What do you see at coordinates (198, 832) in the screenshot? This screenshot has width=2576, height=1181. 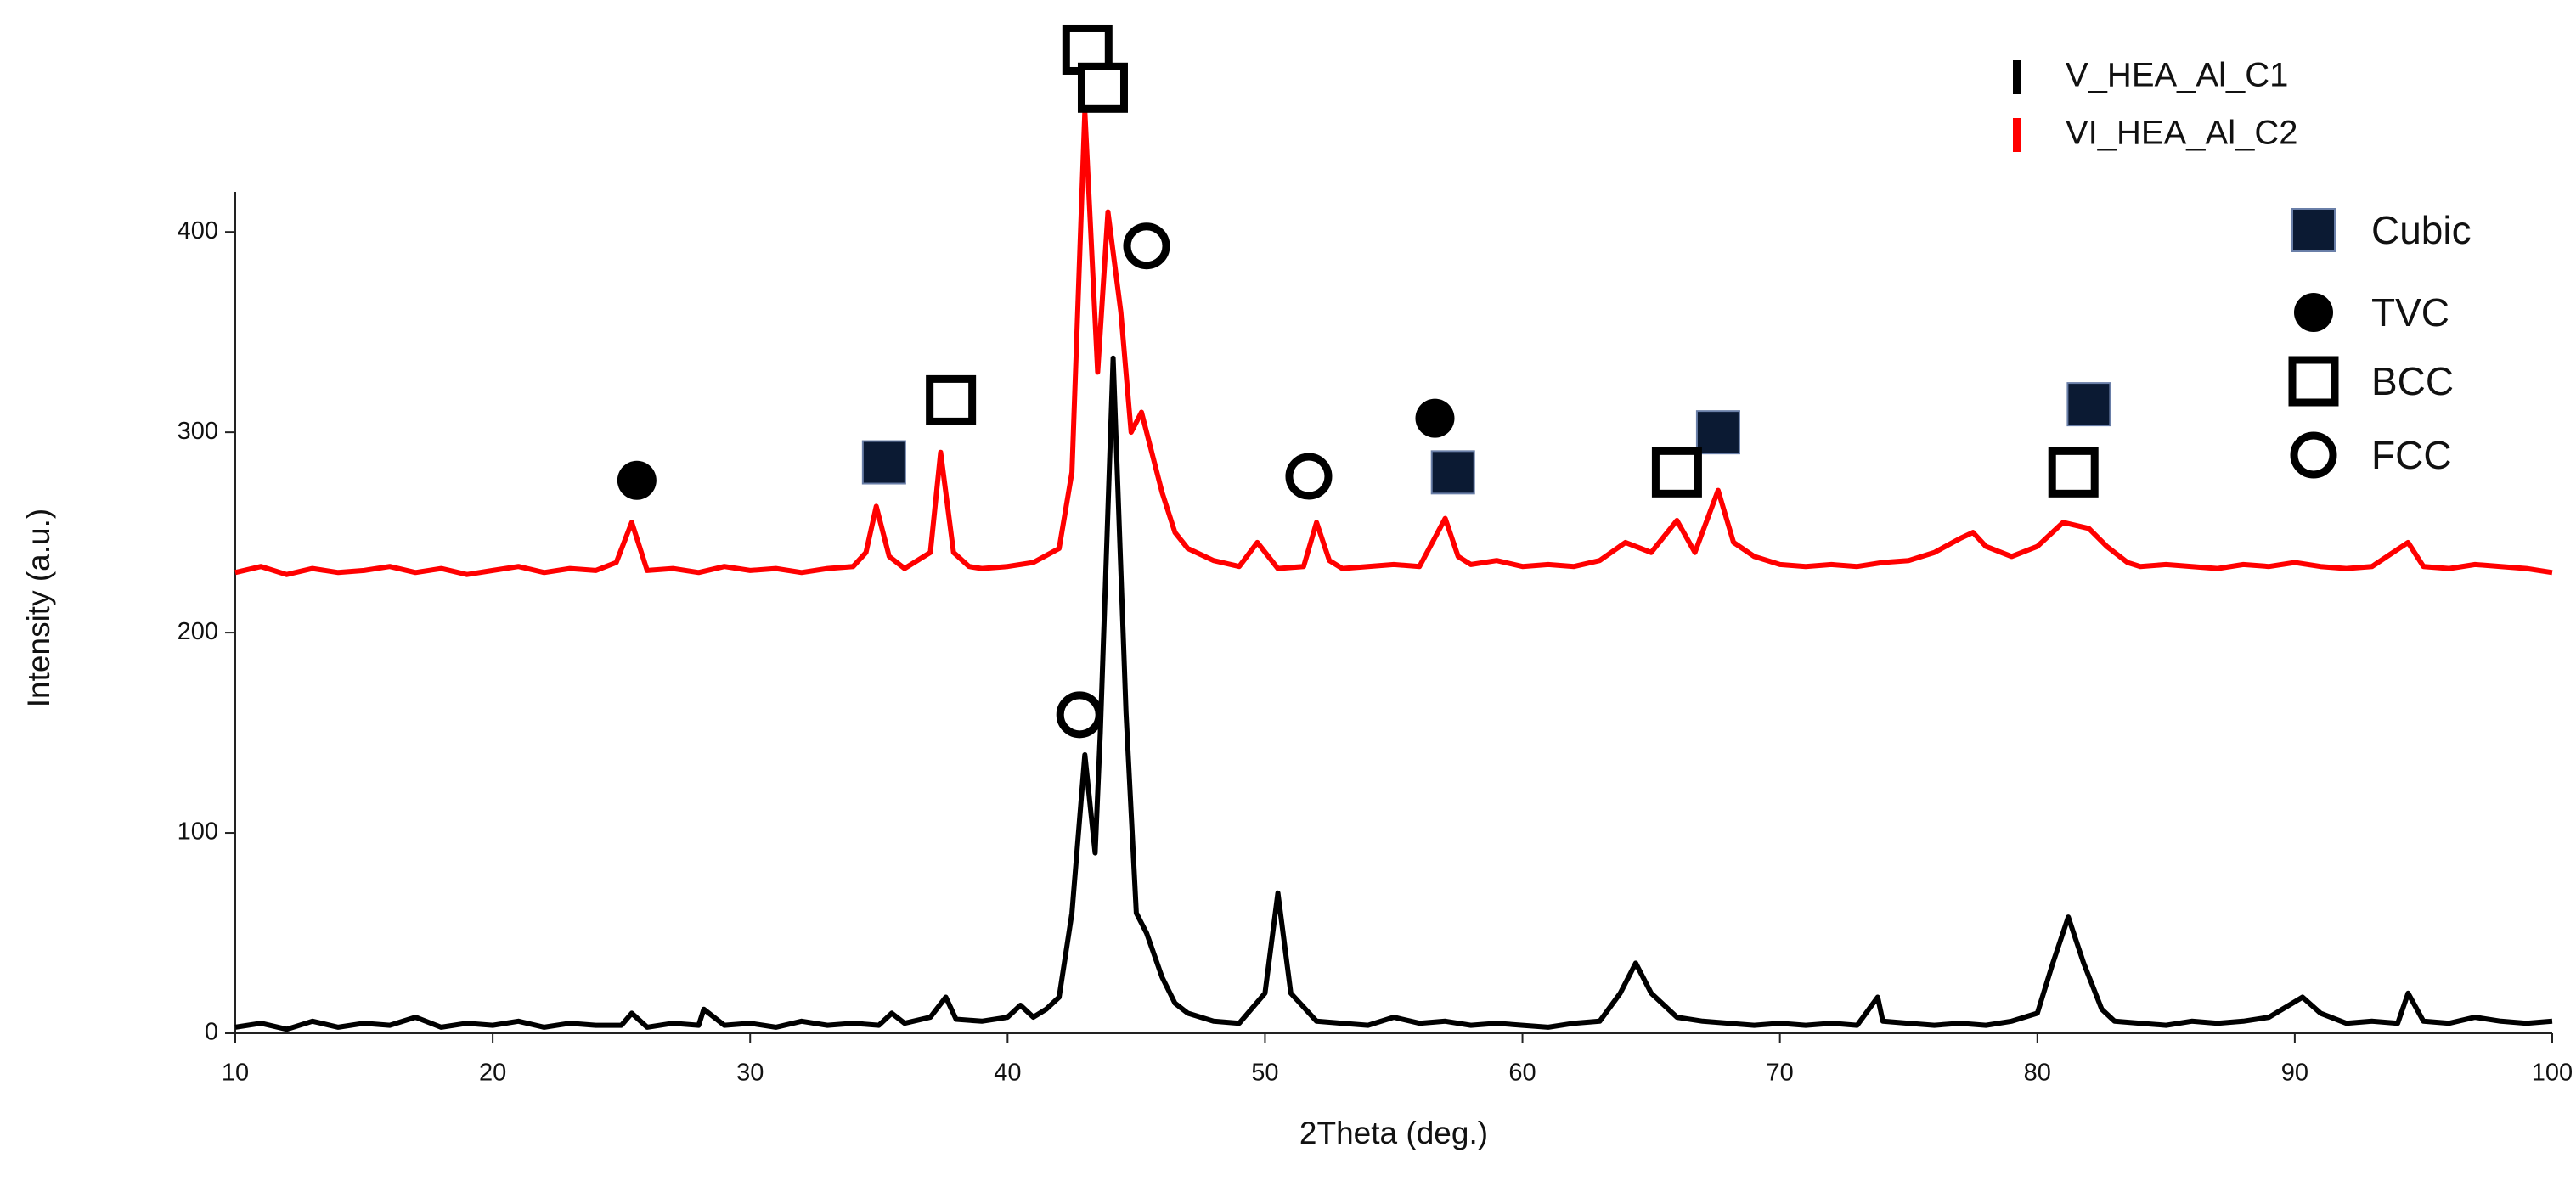 I see `y-tick-label: 100` at bounding box center [198, 832].